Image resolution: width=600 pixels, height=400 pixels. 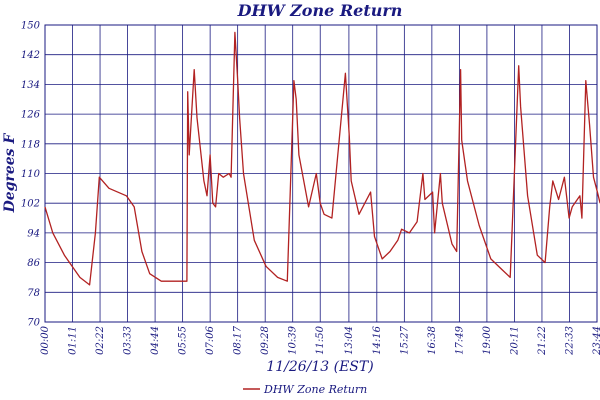 I want to click on y-tick-label: 70, so click(x=33, y=323).